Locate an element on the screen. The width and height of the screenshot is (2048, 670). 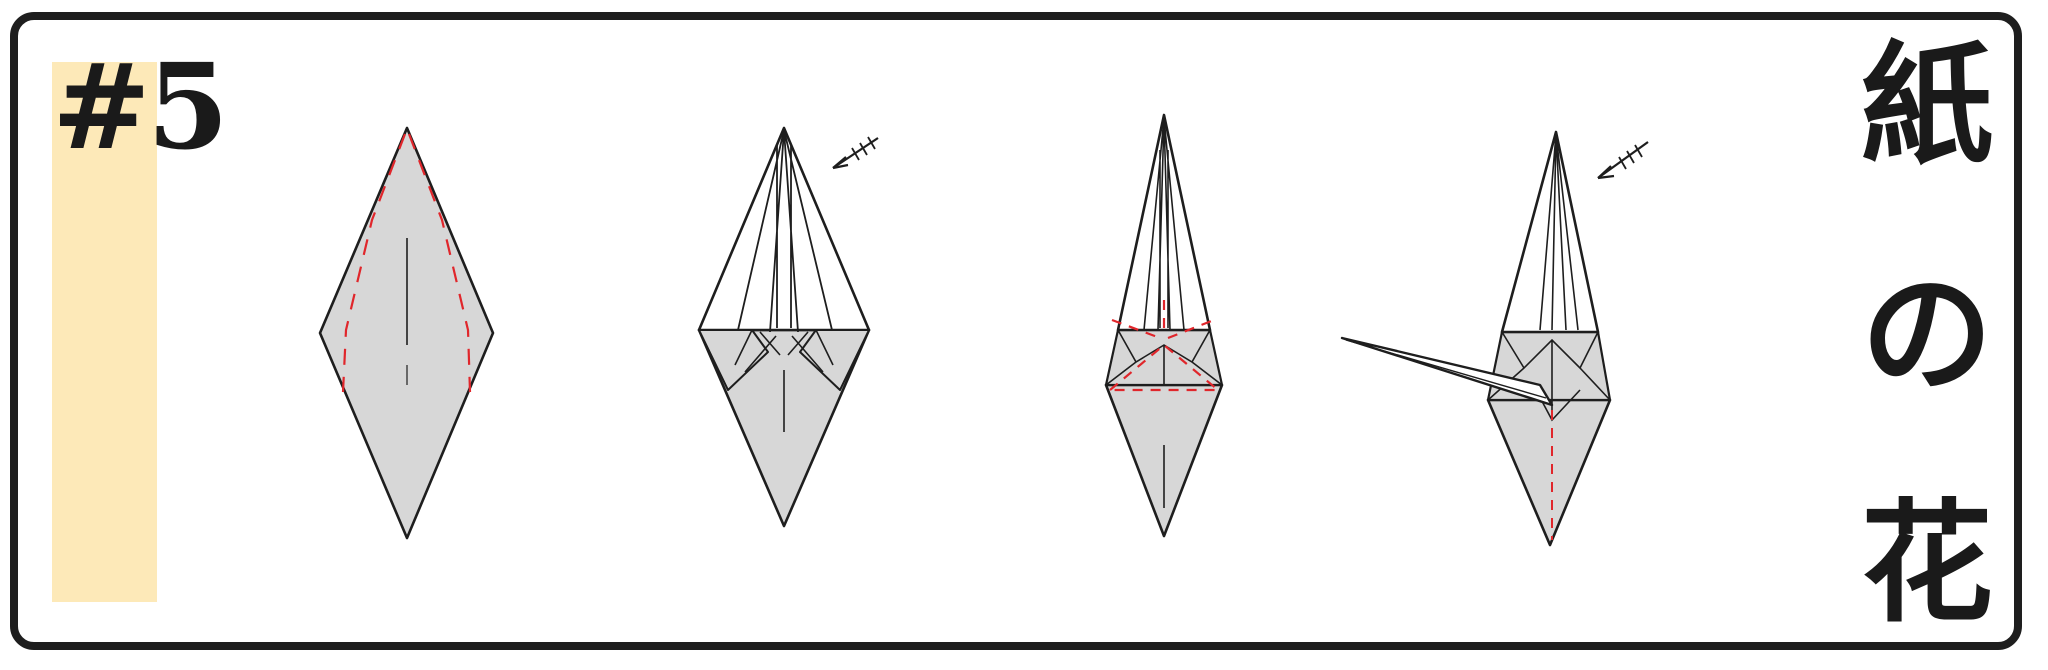
title-char: 紙 is located at coordinates (1927, 106).